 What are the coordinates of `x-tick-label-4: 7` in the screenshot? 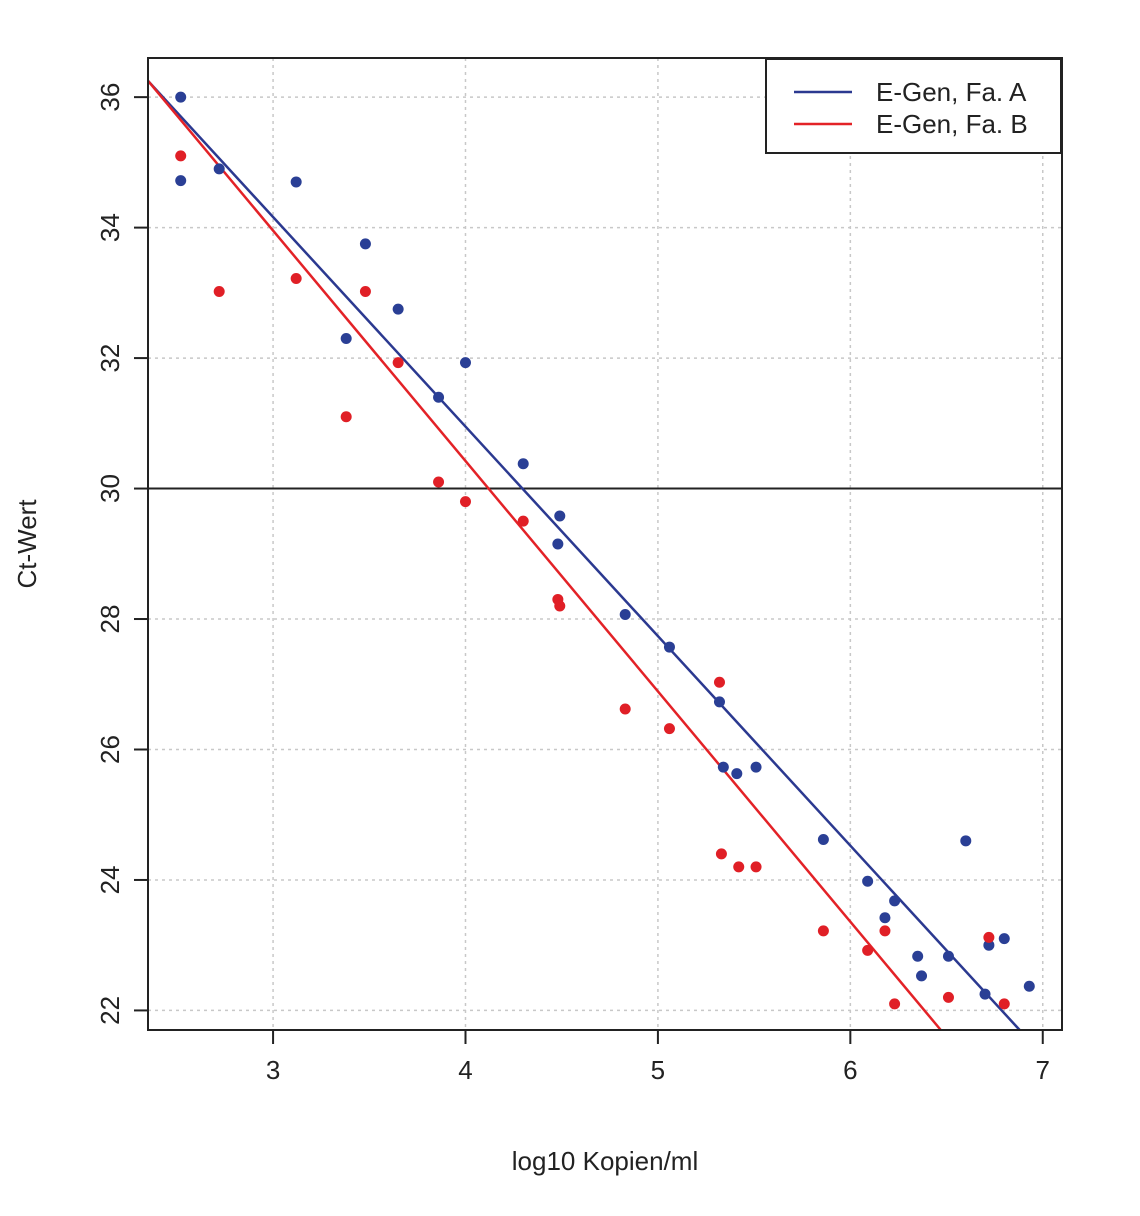 It's located at (1043, 1070).